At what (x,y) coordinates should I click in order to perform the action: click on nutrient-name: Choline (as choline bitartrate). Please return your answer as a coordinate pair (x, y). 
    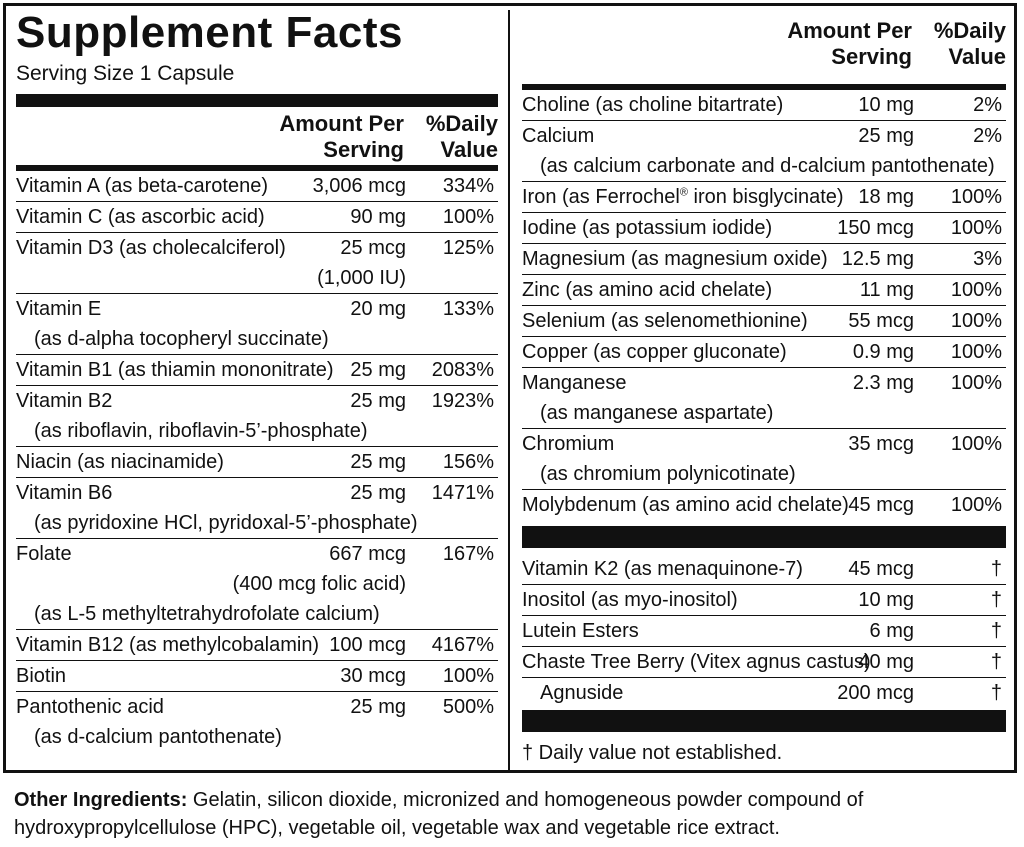
    Looking at the image, I should click on (652, 105).